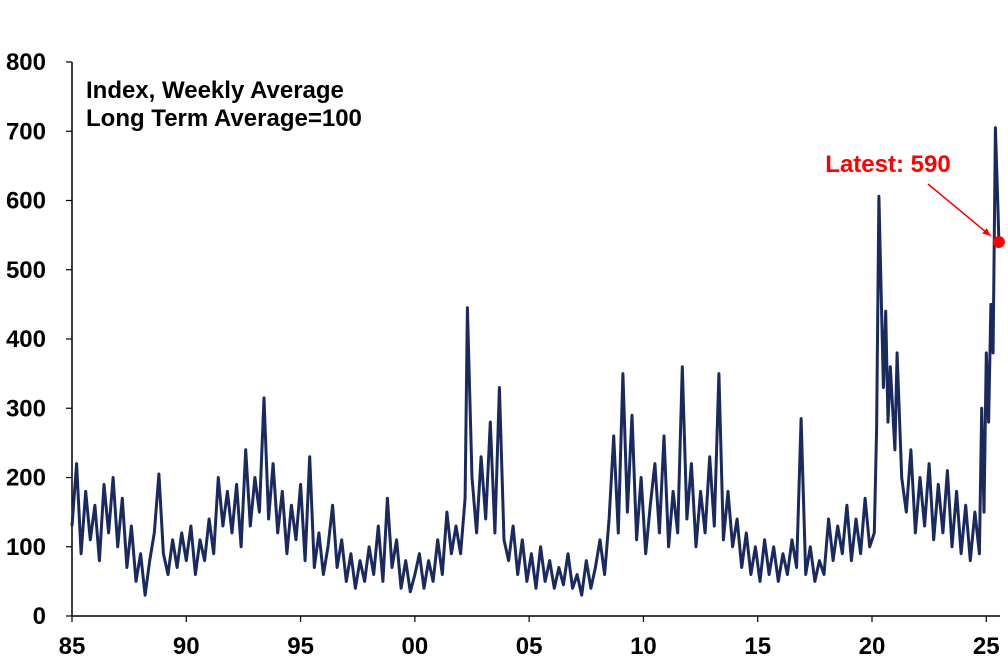  What do you see at coordinates (26, 408) in the screenshot?
I see `y-tick-label: 300` at bounding box center [26, 408].